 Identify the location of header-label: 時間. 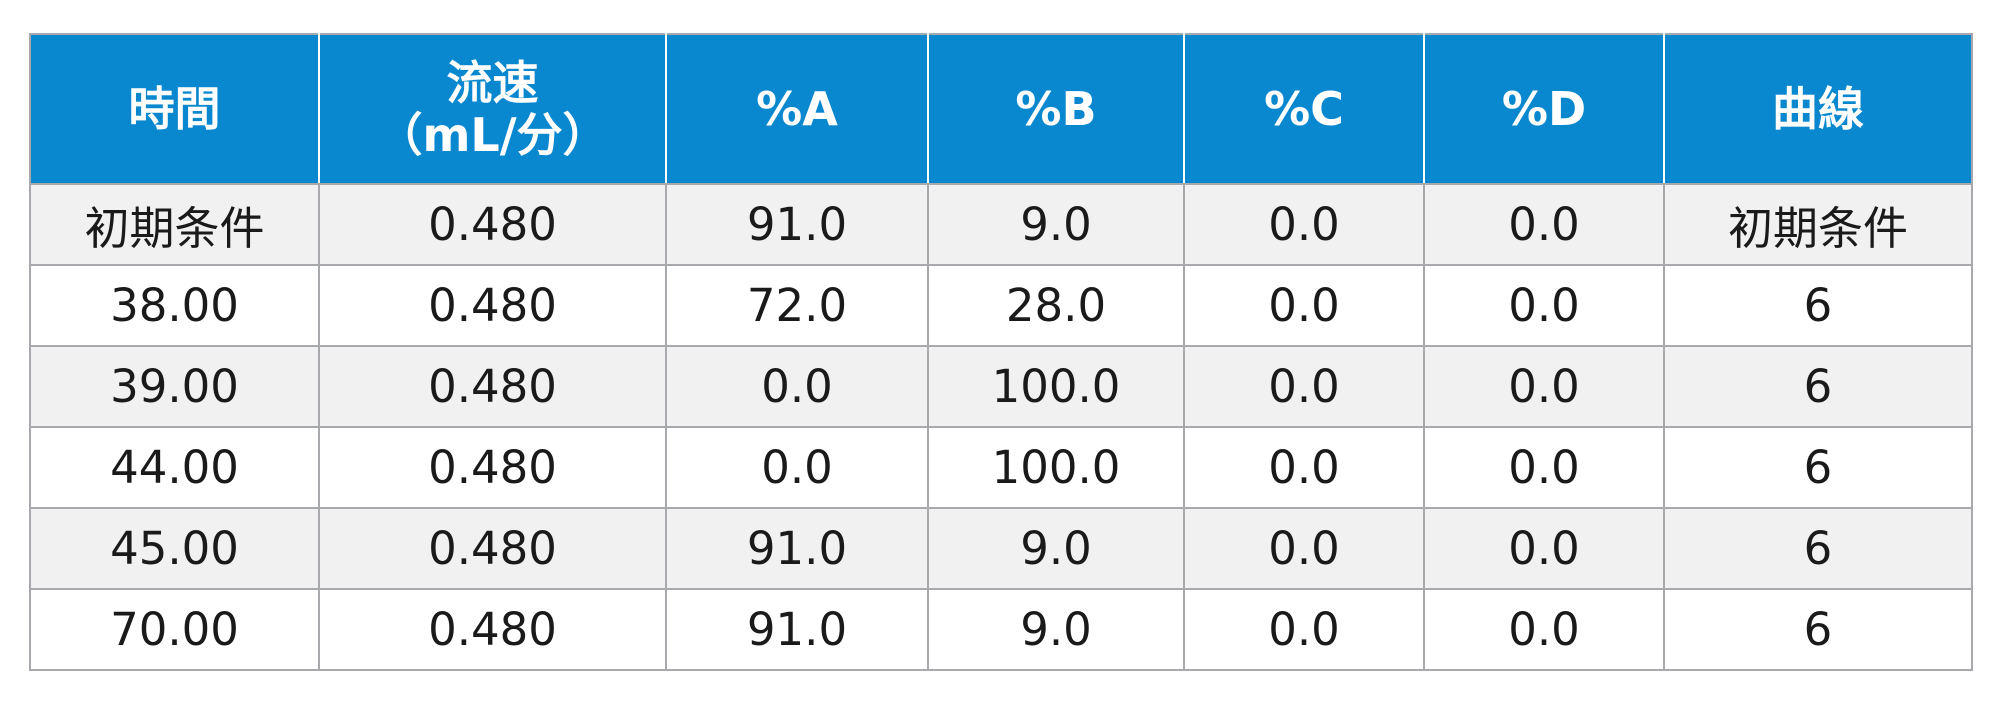
(174, 109).